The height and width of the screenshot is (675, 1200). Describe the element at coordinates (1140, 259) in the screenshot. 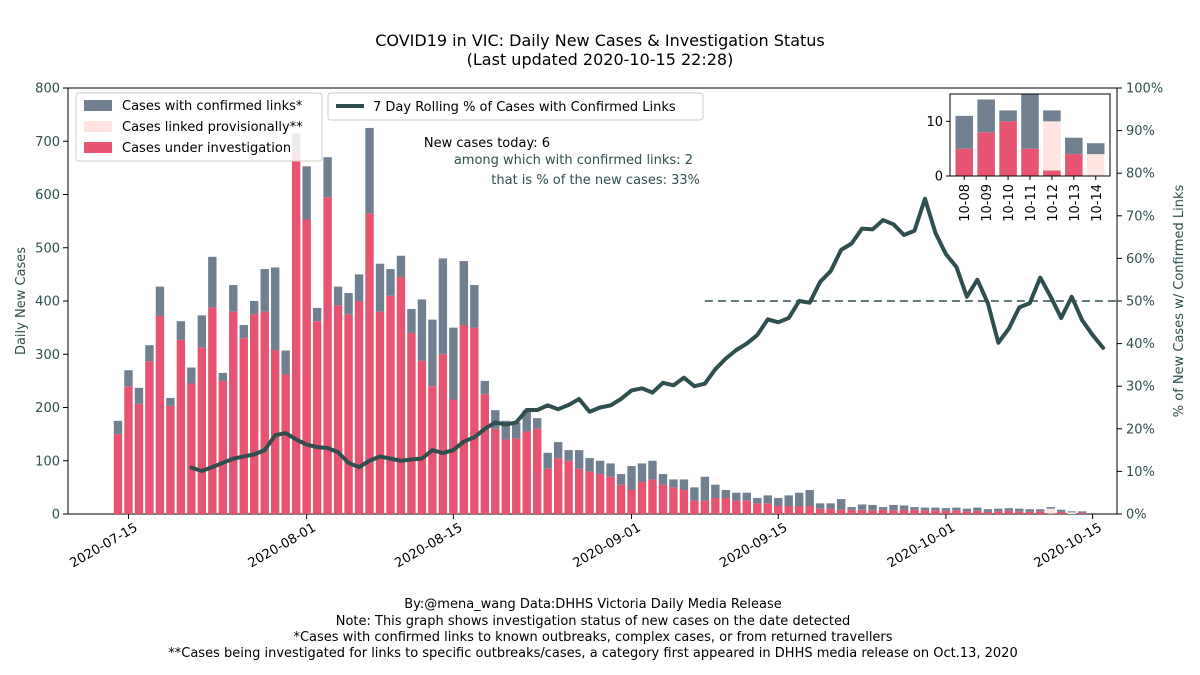

I see `y2-tick-label: 60%` at that location.